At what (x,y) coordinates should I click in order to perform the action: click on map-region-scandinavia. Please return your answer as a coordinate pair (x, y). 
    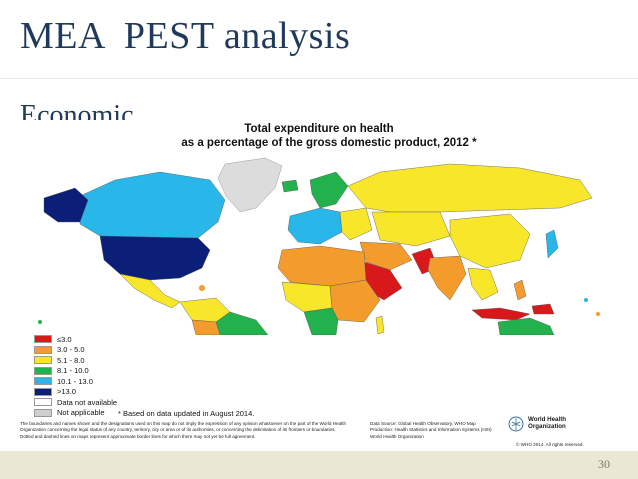
    Looking at the image, I should click on (329, 190).